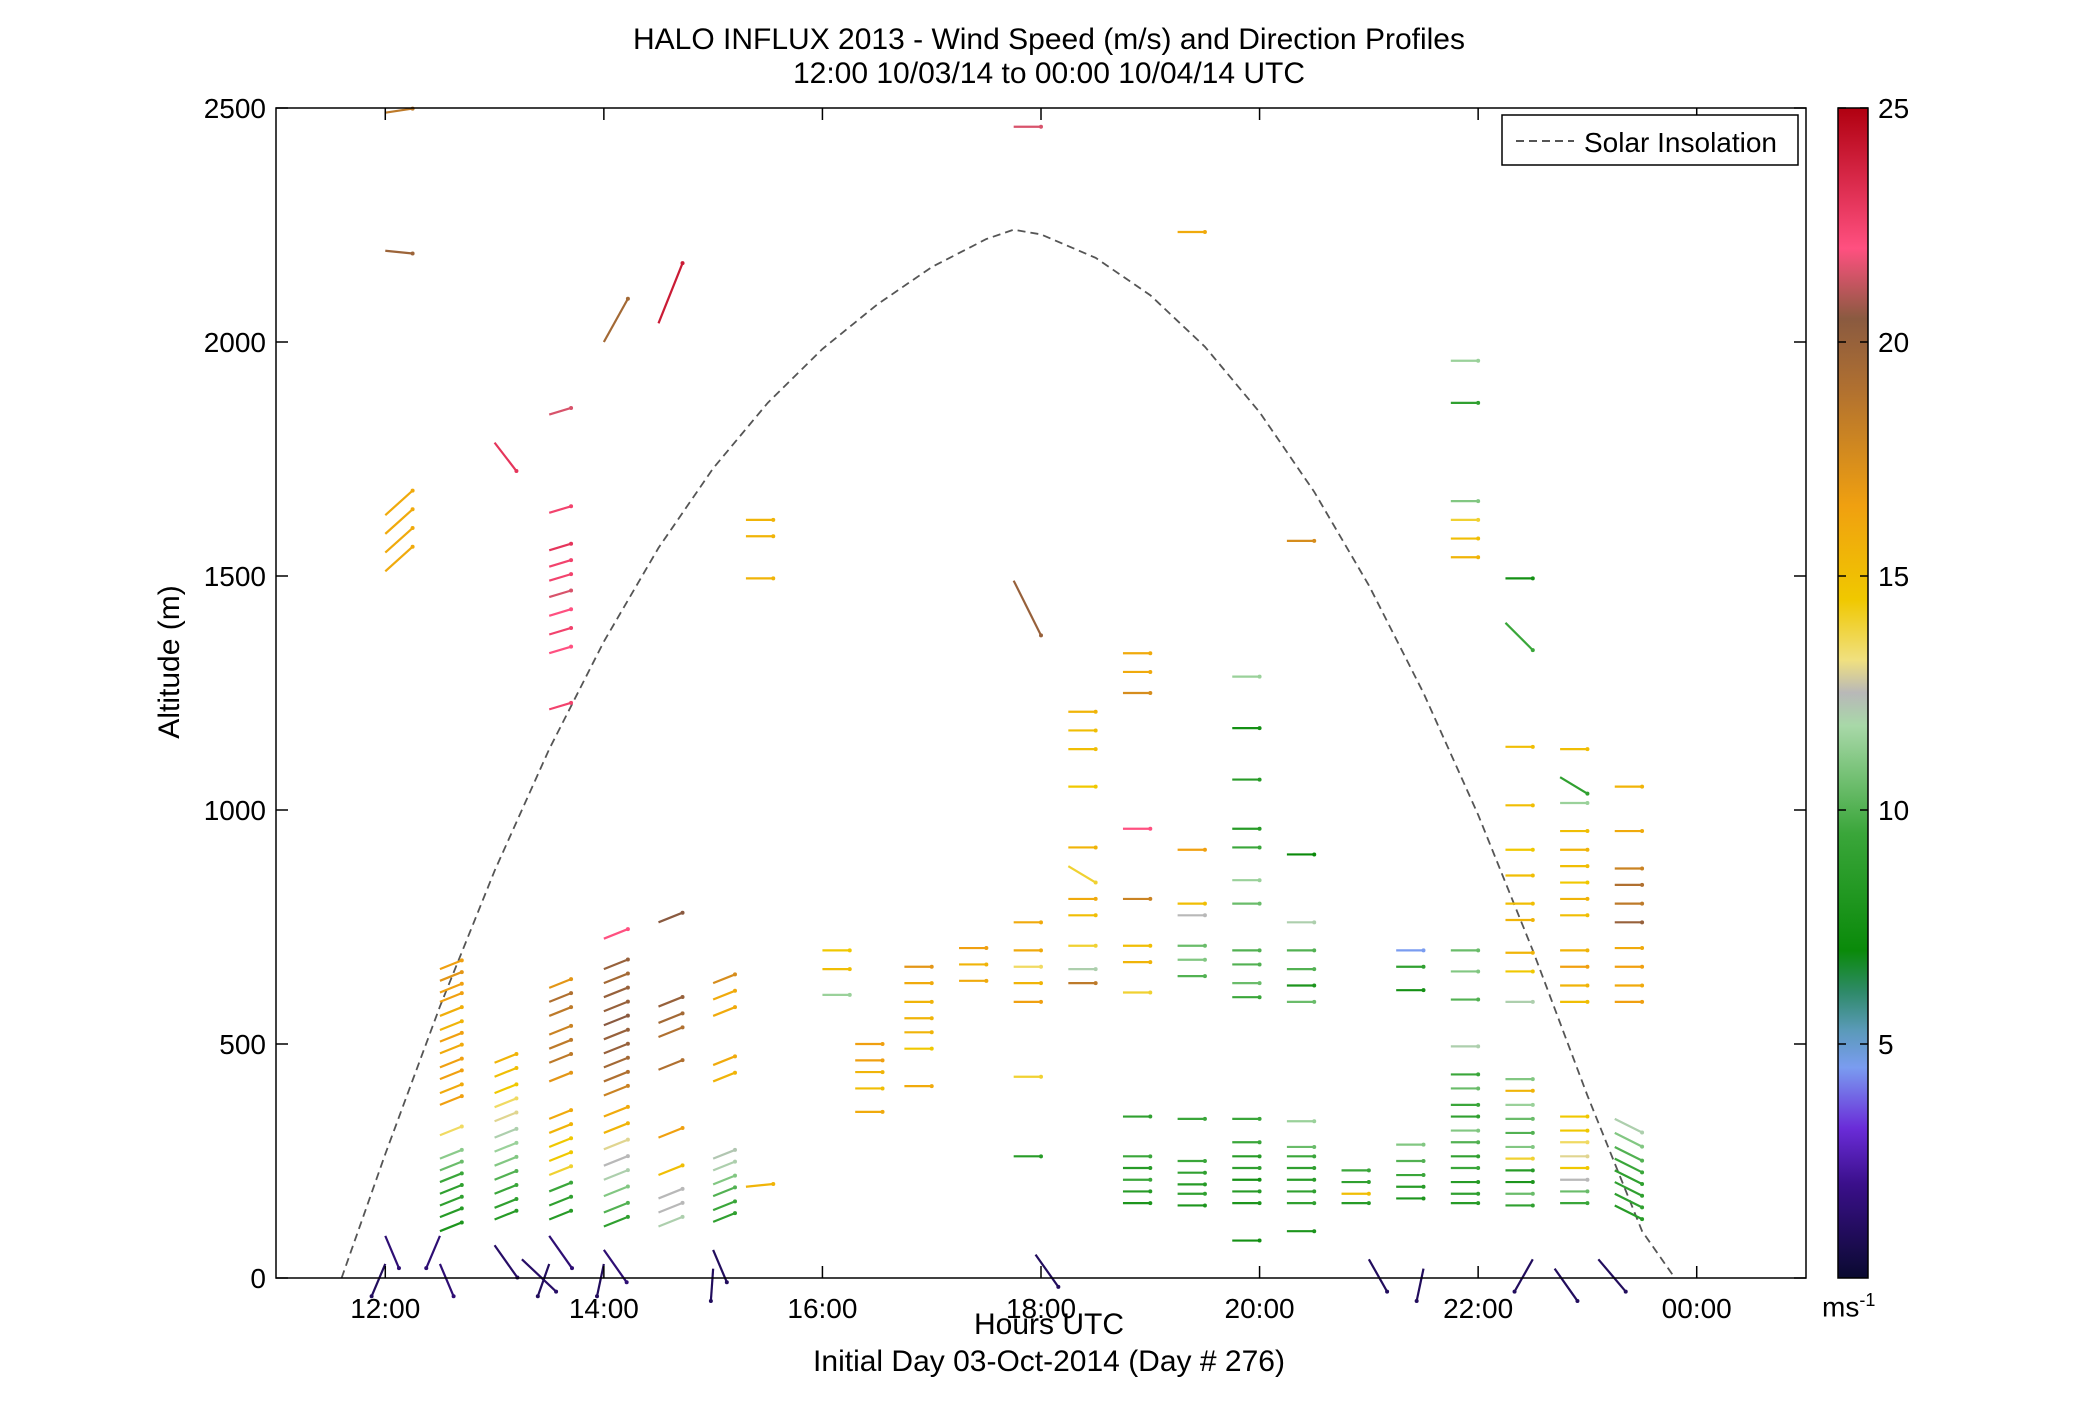  What do you see at coordinates (258, 1278) in the screenshot?
I see `y-tick-label: 0` at bounding box center [258, 1278].